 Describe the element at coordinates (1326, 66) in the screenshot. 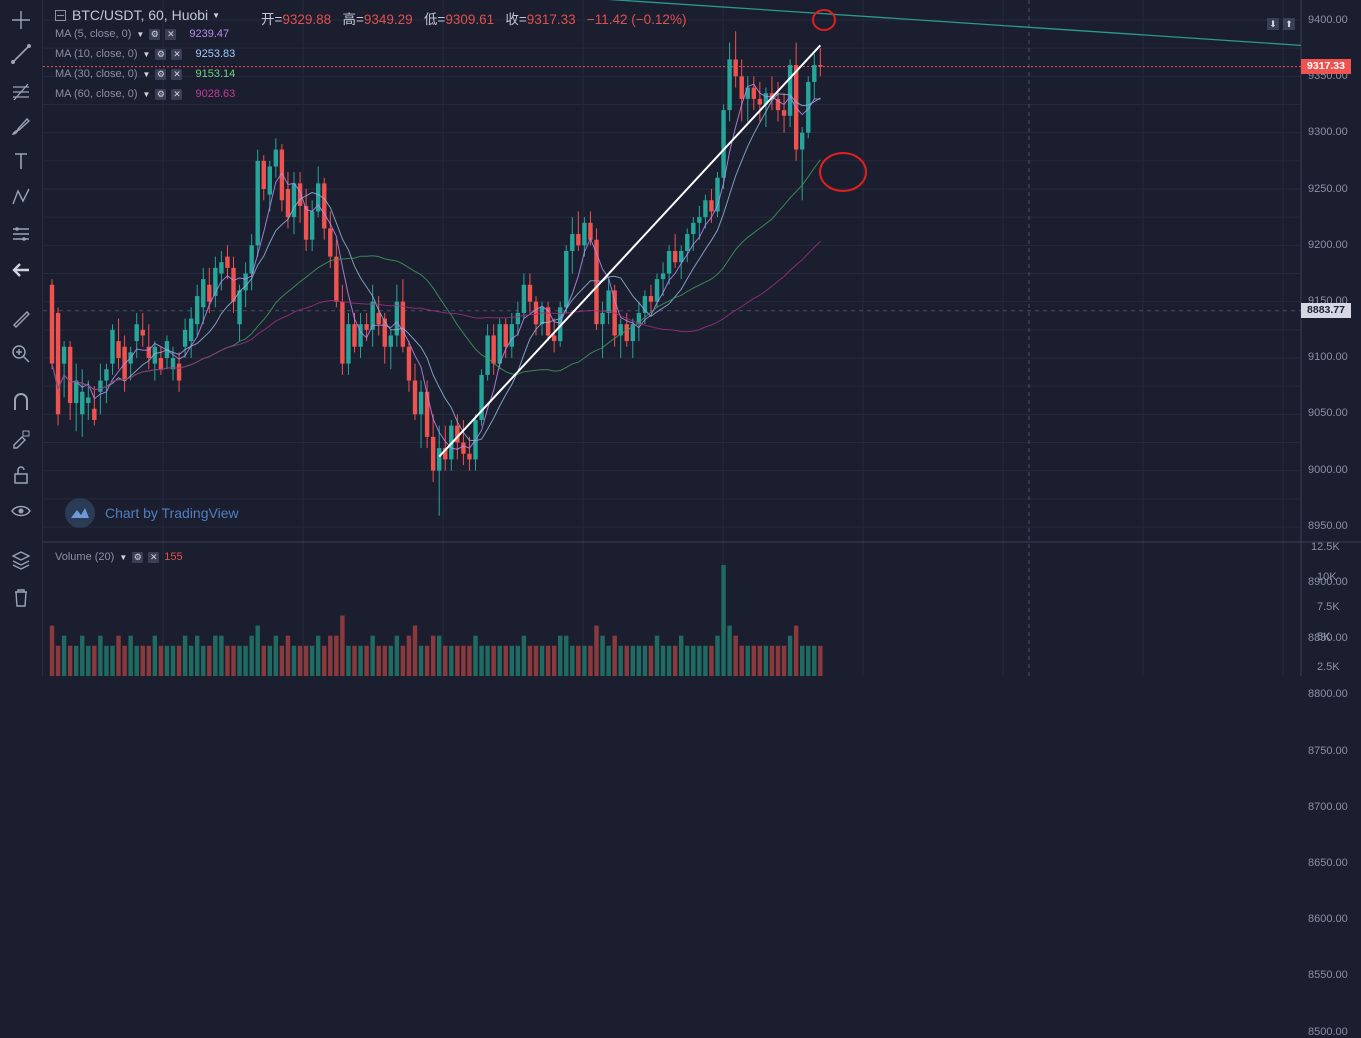

I see `current-price-label: 9317.33` at that location.